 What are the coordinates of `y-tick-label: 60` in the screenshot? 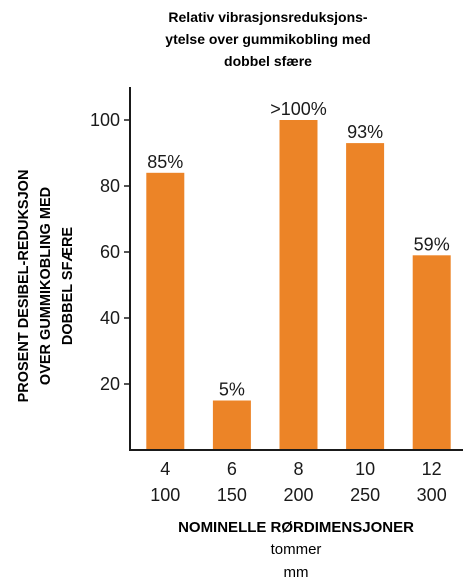 It's located at (110, 252).